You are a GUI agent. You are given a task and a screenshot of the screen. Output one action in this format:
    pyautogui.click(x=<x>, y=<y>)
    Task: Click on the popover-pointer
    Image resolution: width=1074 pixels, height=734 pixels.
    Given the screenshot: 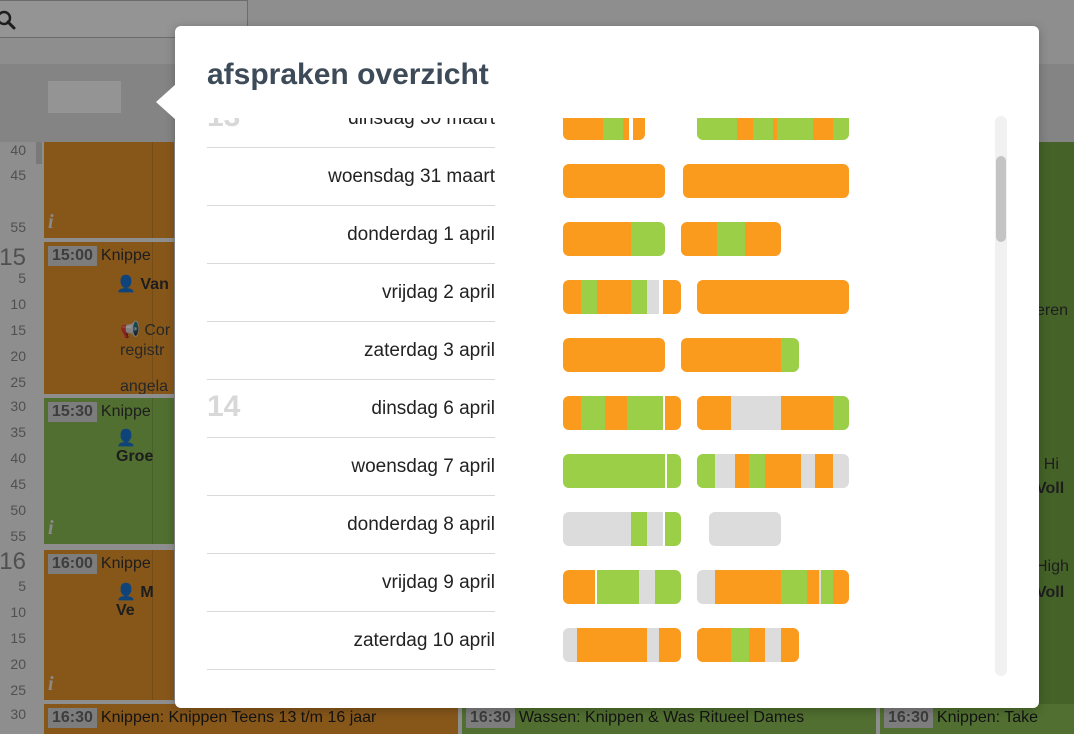 What is the action you would take?
    pyautogui.click(x=166, y=102)
    